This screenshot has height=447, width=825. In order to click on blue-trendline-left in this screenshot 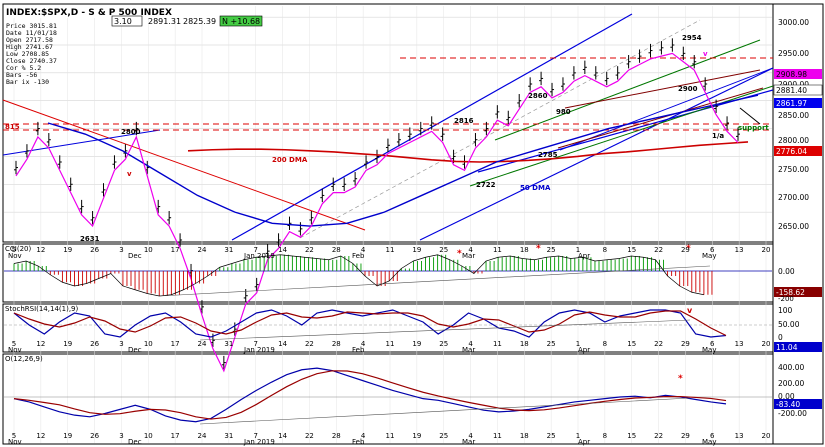, I will do `click(81, 142)`.